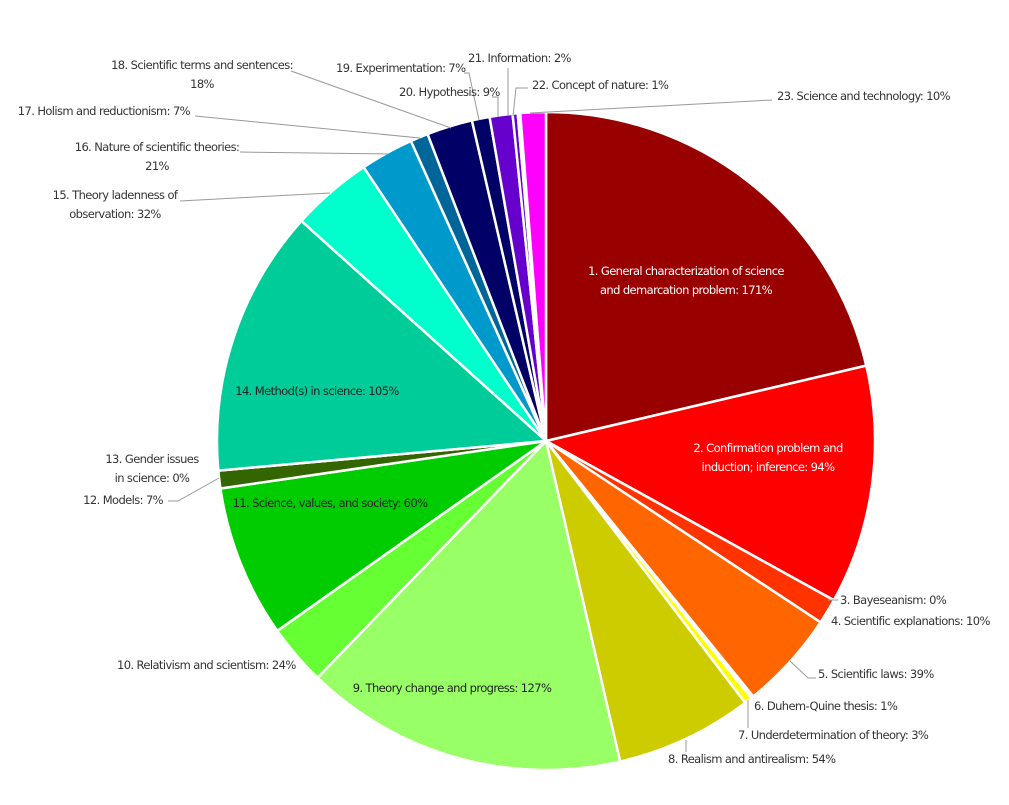 Image resolution: width=1009 pixels, height=805 pixels. Describe the element at coordinates (401, 68) in the screenshot. I see `slice-label-19: 19. Experimentation: 7%` at that location.